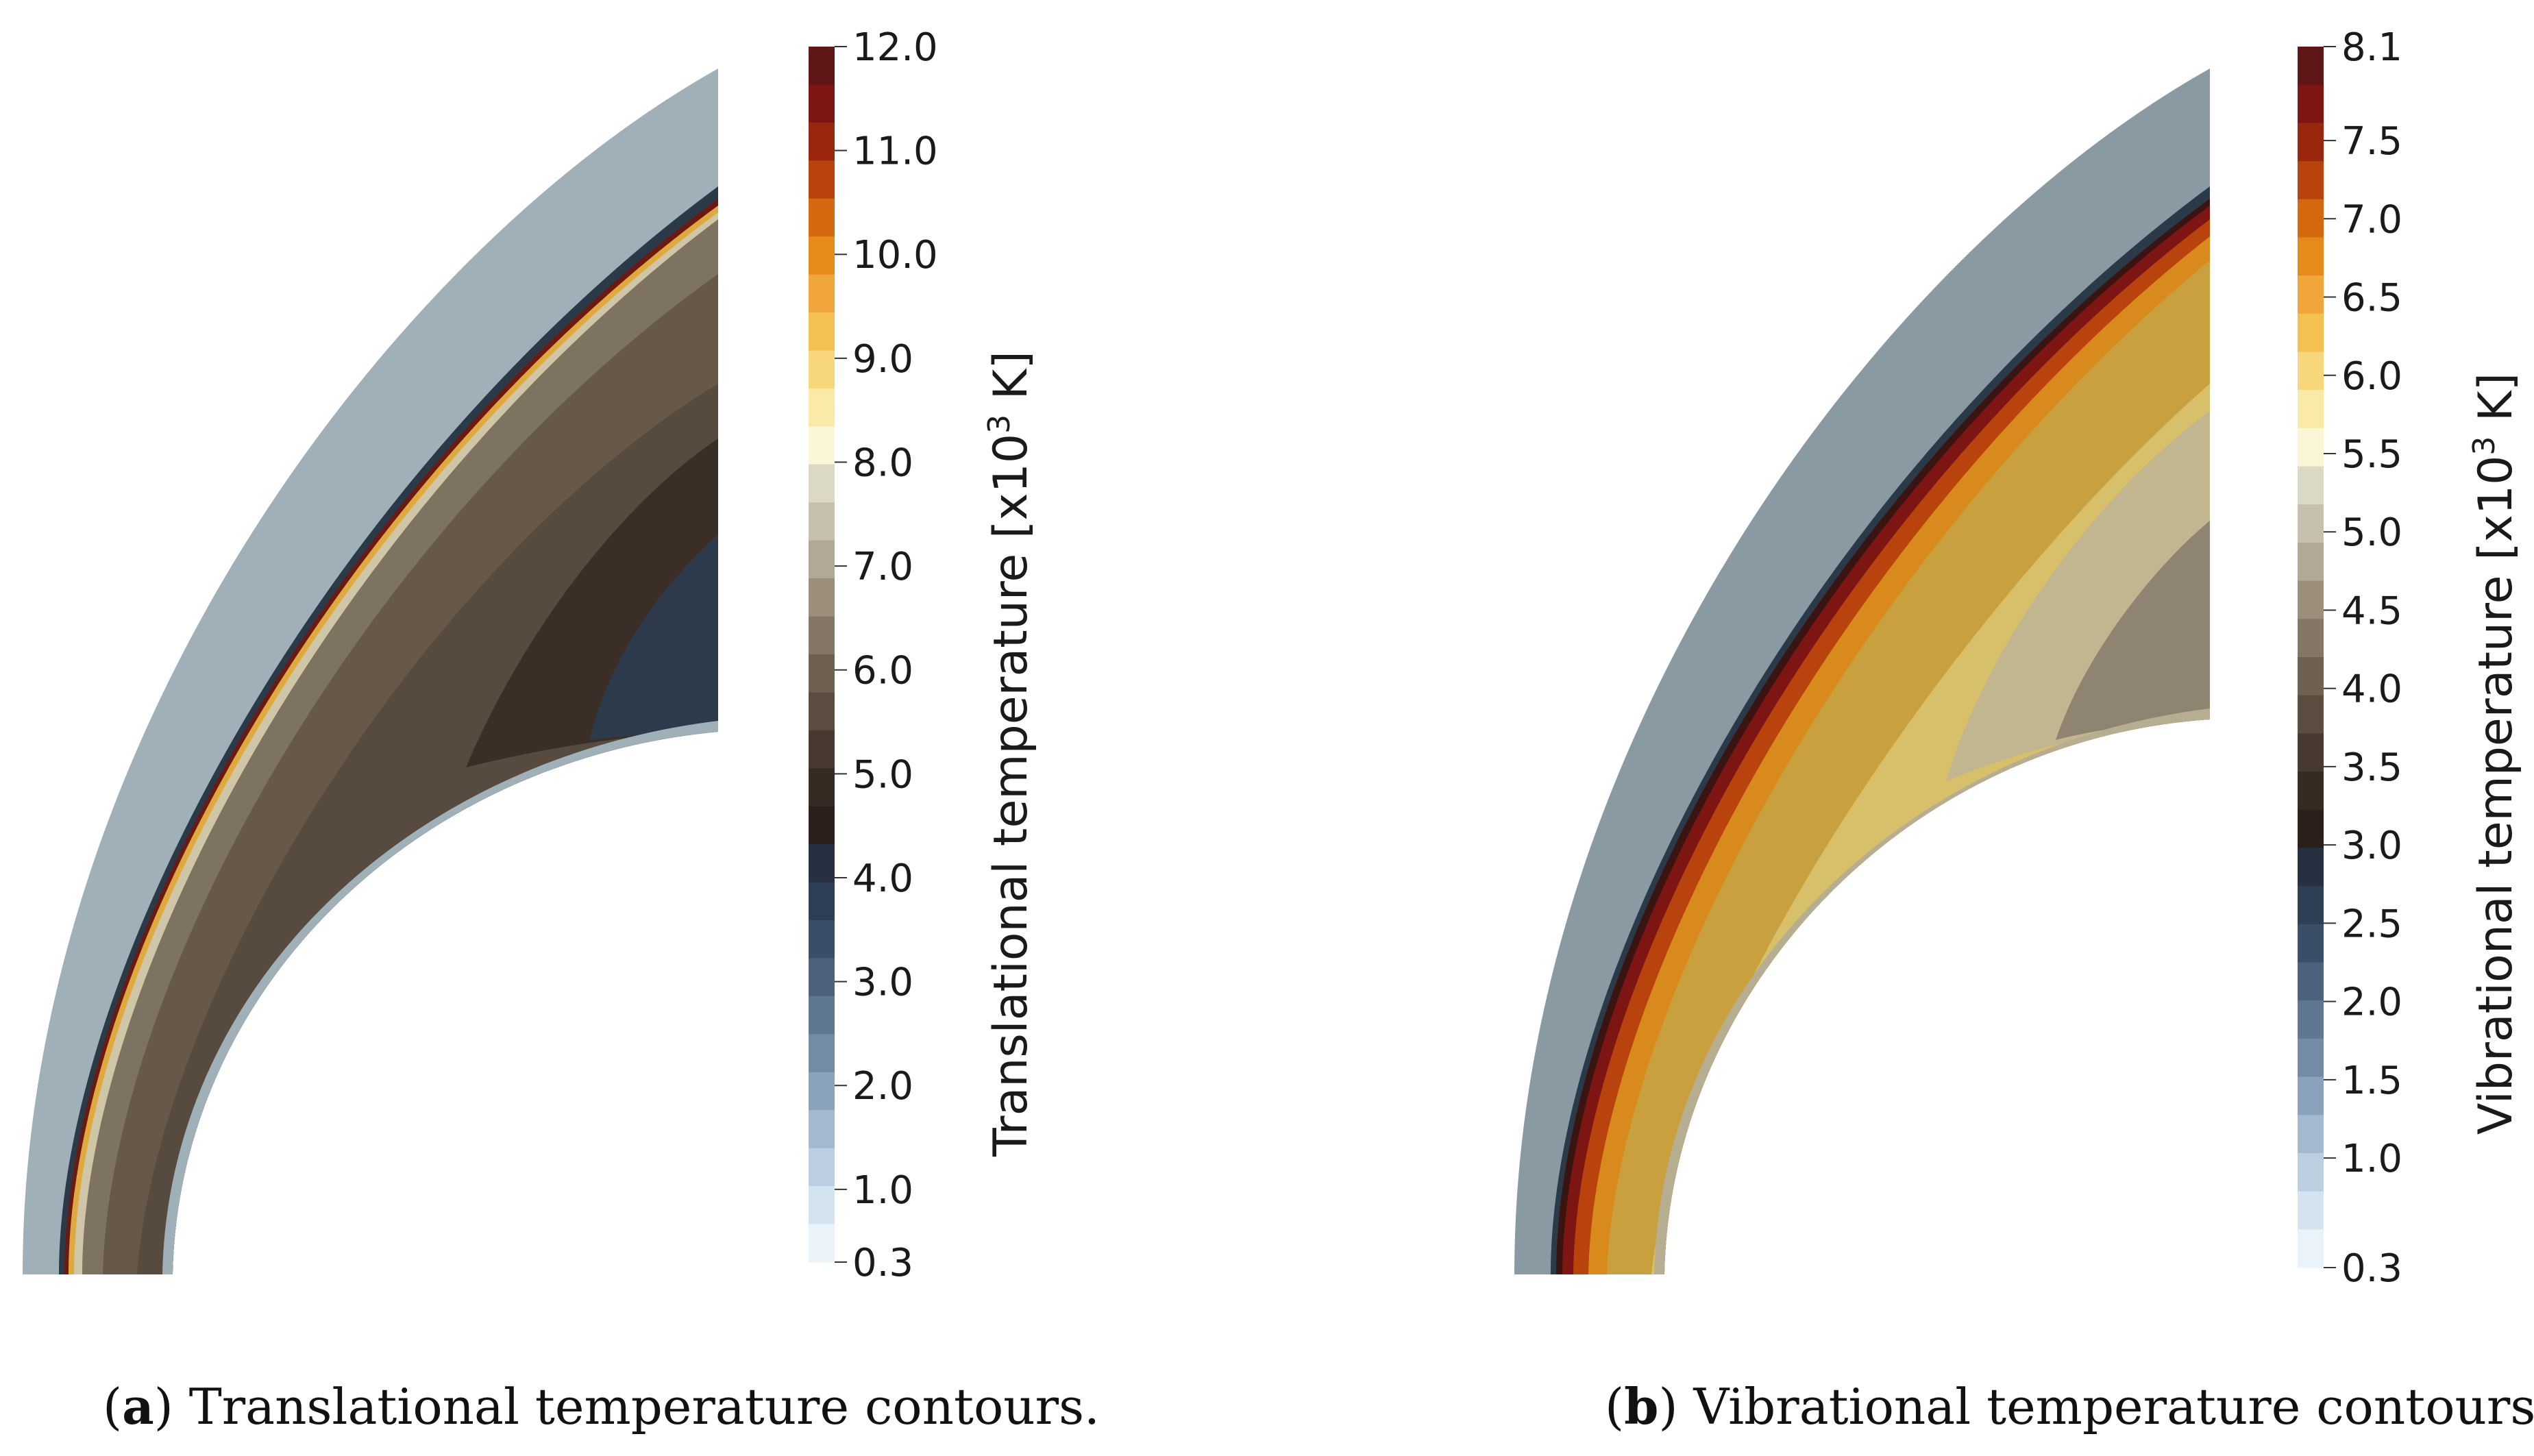 This screenshot has width=2534, height=1456. I want to click on colorbar-tick-label: 2.5, so click(2371, 924).